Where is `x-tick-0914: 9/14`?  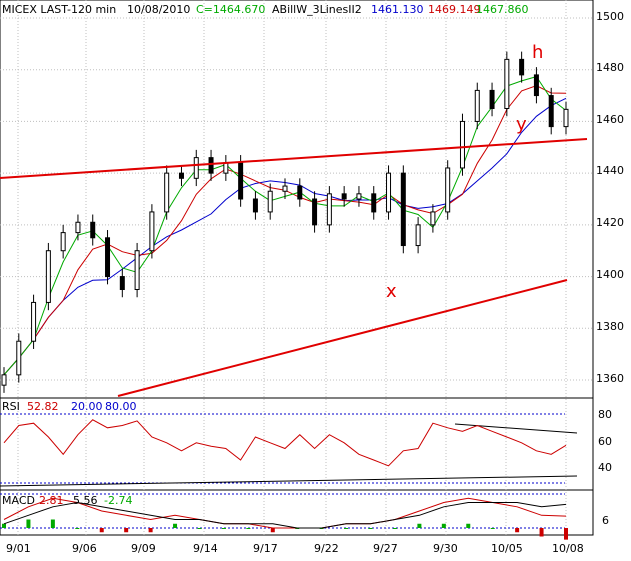
x-tick-0914: 9/14 is located at coordinates (205, 548).